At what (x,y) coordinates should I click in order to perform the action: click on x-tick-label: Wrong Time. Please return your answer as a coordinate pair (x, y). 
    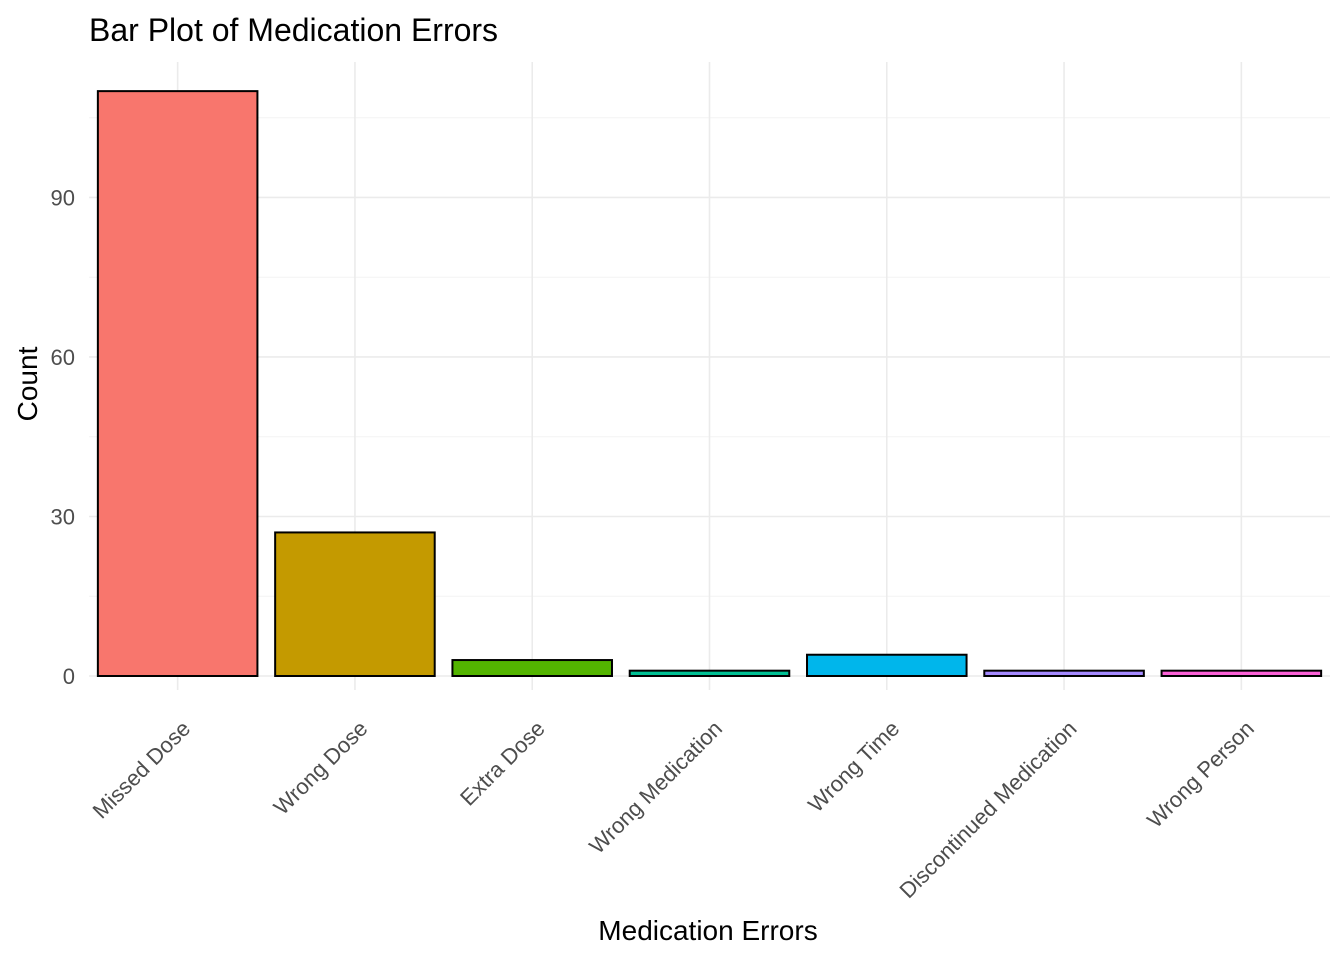
    Looking at the image, I should click on (853, 766).